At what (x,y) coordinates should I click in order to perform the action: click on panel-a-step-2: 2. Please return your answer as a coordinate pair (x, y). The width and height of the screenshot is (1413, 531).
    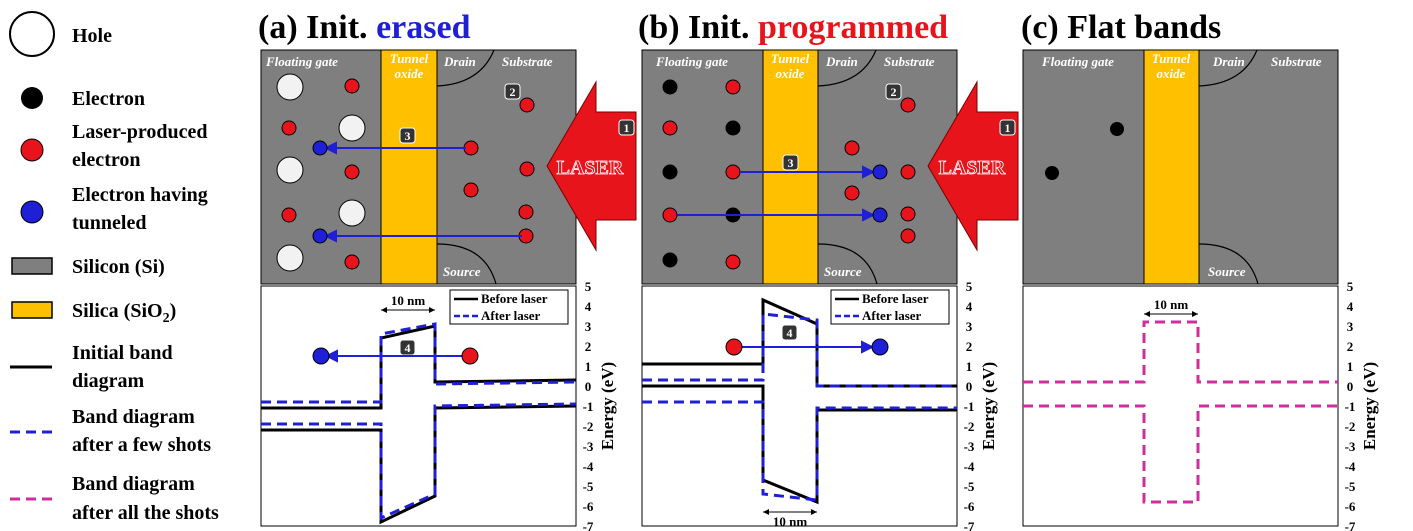
    Looking at the image, I should click on (512, 91).